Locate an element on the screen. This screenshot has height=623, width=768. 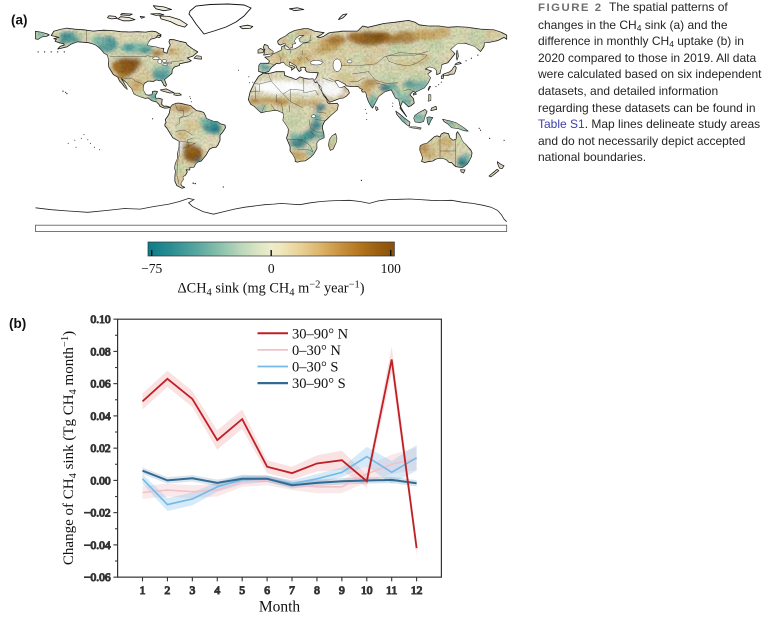
svg-text: −0.04 is located at coordinates (97, 546).